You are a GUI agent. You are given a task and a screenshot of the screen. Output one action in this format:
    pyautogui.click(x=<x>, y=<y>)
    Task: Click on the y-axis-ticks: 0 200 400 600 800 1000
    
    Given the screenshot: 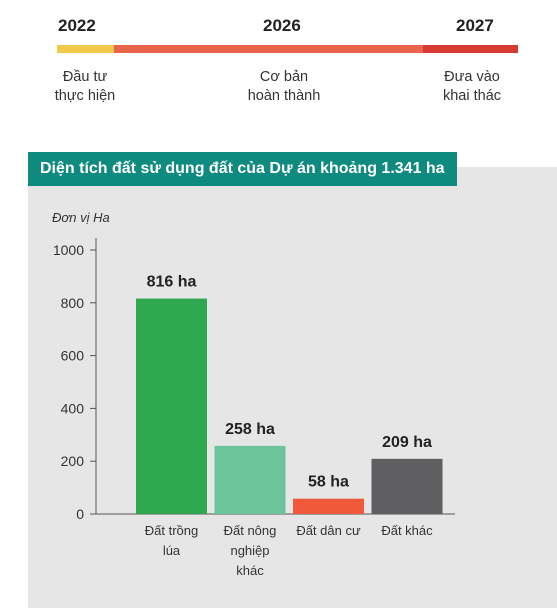 What is the action you would take?
    pyautogui.click(x=74, y=382)
    